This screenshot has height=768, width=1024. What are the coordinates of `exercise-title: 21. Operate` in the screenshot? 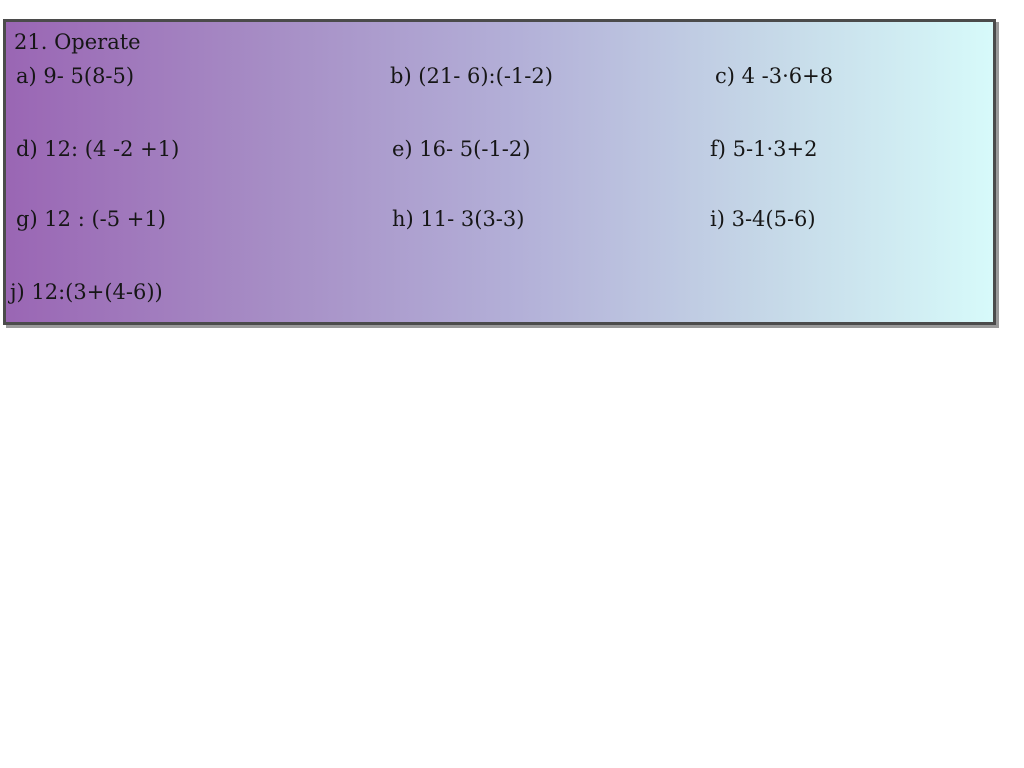 It's located at (77, 42).